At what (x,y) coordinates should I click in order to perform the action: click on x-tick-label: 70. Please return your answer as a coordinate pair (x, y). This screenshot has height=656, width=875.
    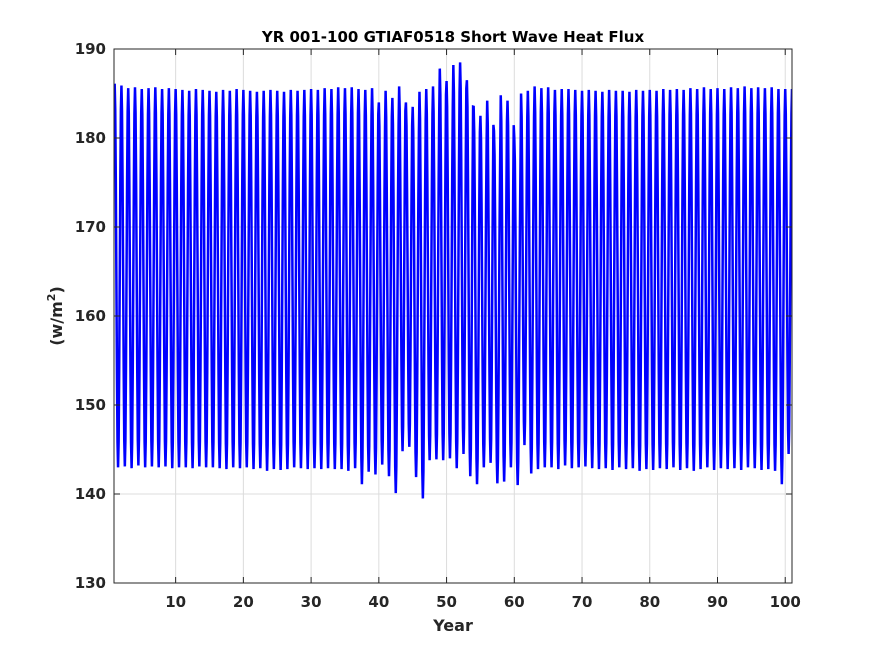
    Looking at the image, I should click on (582, 602).